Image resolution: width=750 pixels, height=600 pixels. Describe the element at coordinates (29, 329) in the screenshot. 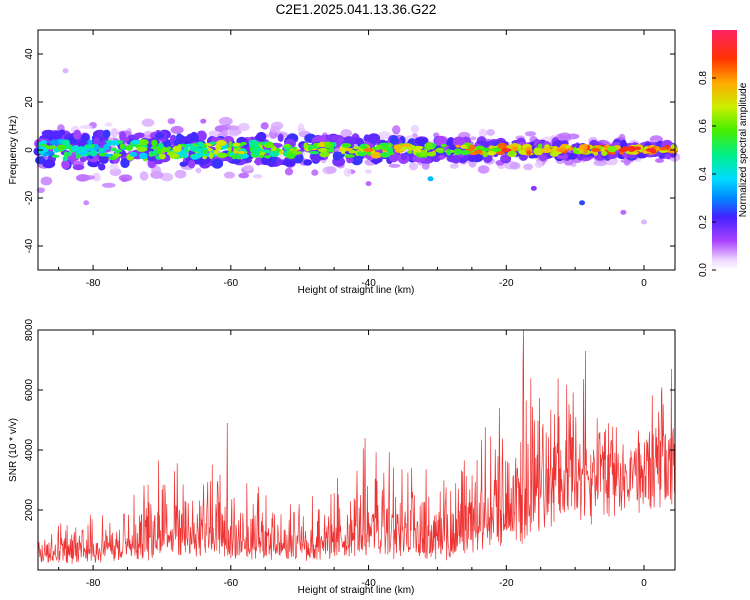

I see `y-tick-label: 8000` at that location.